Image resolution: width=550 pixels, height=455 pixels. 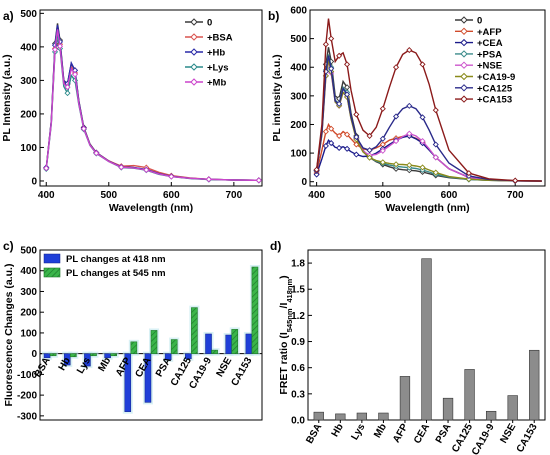 What do you see at coordinates (53, 355) in the screenshot?
I see `bar-545nm-BSA` at bounding box center [53, 355].